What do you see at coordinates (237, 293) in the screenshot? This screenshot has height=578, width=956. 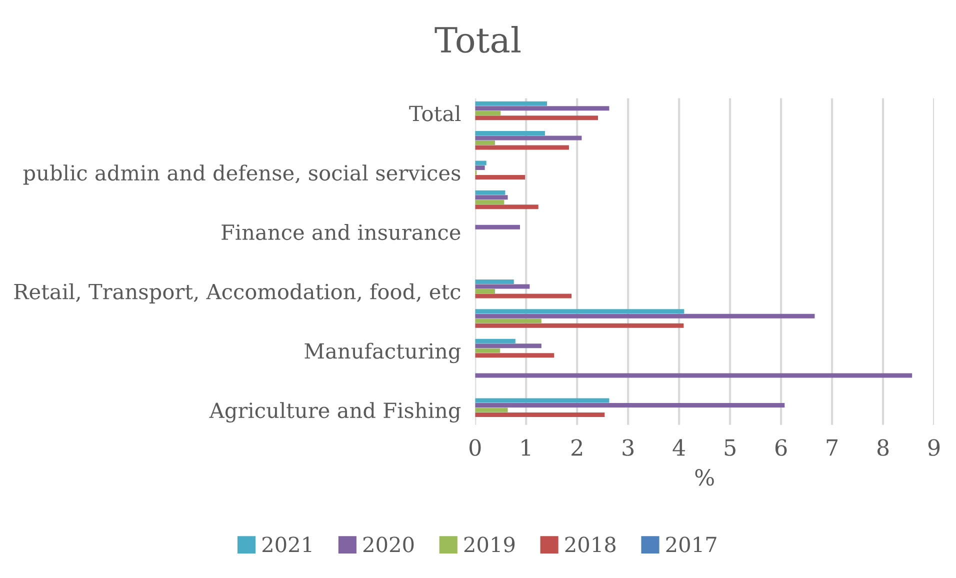 I see `y-tick-label: Retail, Transport, Accomodation, food, etc` at bounding box center [237, 293].